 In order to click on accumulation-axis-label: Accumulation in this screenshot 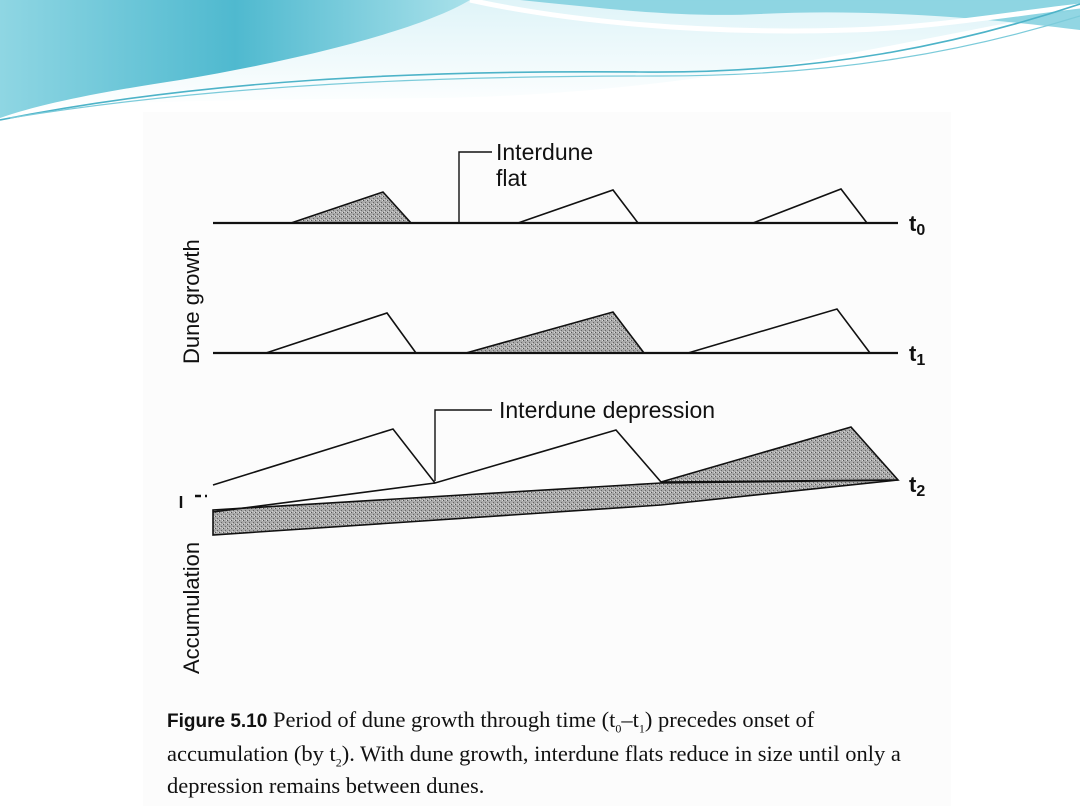, I will do `click(191, 608)`.